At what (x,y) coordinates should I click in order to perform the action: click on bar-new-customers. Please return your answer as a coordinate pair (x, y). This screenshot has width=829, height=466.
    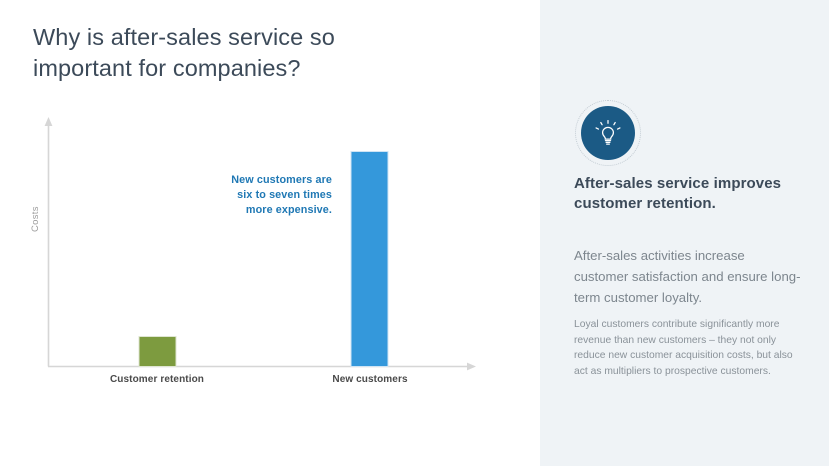
    Looking at the image, I should click on (369, 259).